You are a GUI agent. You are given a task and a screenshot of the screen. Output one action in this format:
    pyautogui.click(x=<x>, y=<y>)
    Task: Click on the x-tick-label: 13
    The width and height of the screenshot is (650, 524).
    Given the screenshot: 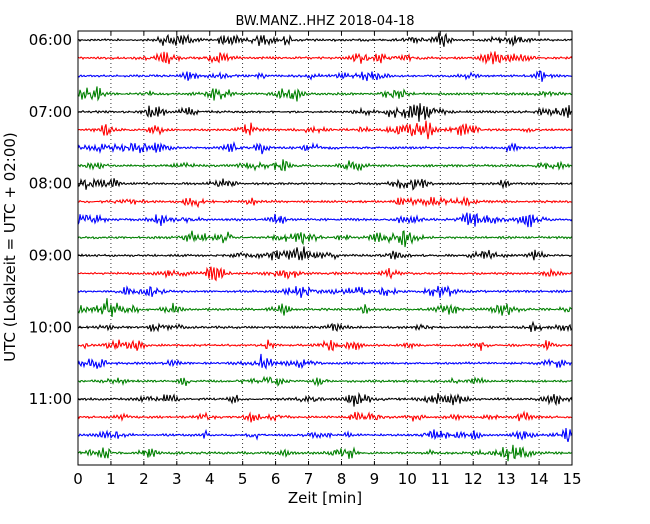 What is the action you would take?
    pyautogui.click(x=506, y=479)
    